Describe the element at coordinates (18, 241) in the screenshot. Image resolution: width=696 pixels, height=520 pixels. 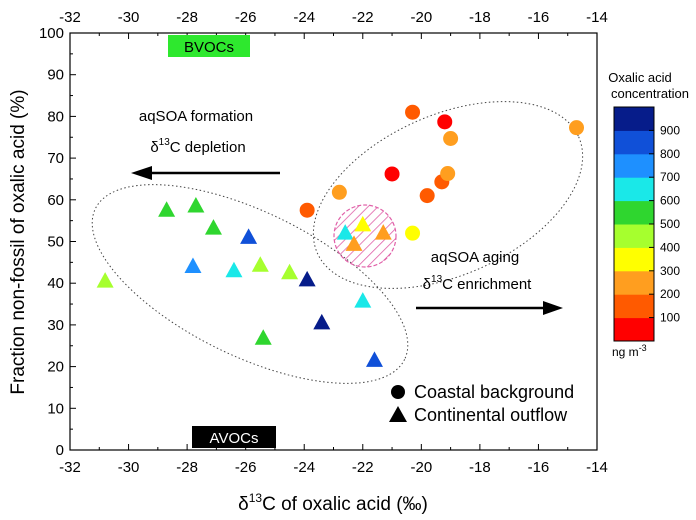
I see `y-axis-title: Fraction non-fossil of oxalic acid (%)` at that location.